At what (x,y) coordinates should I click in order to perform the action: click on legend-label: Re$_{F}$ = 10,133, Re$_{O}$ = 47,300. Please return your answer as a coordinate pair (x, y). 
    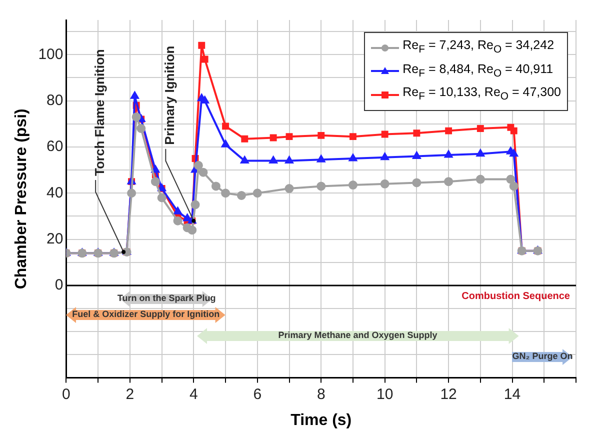
    Looking at the image, I should click on (481, 94).